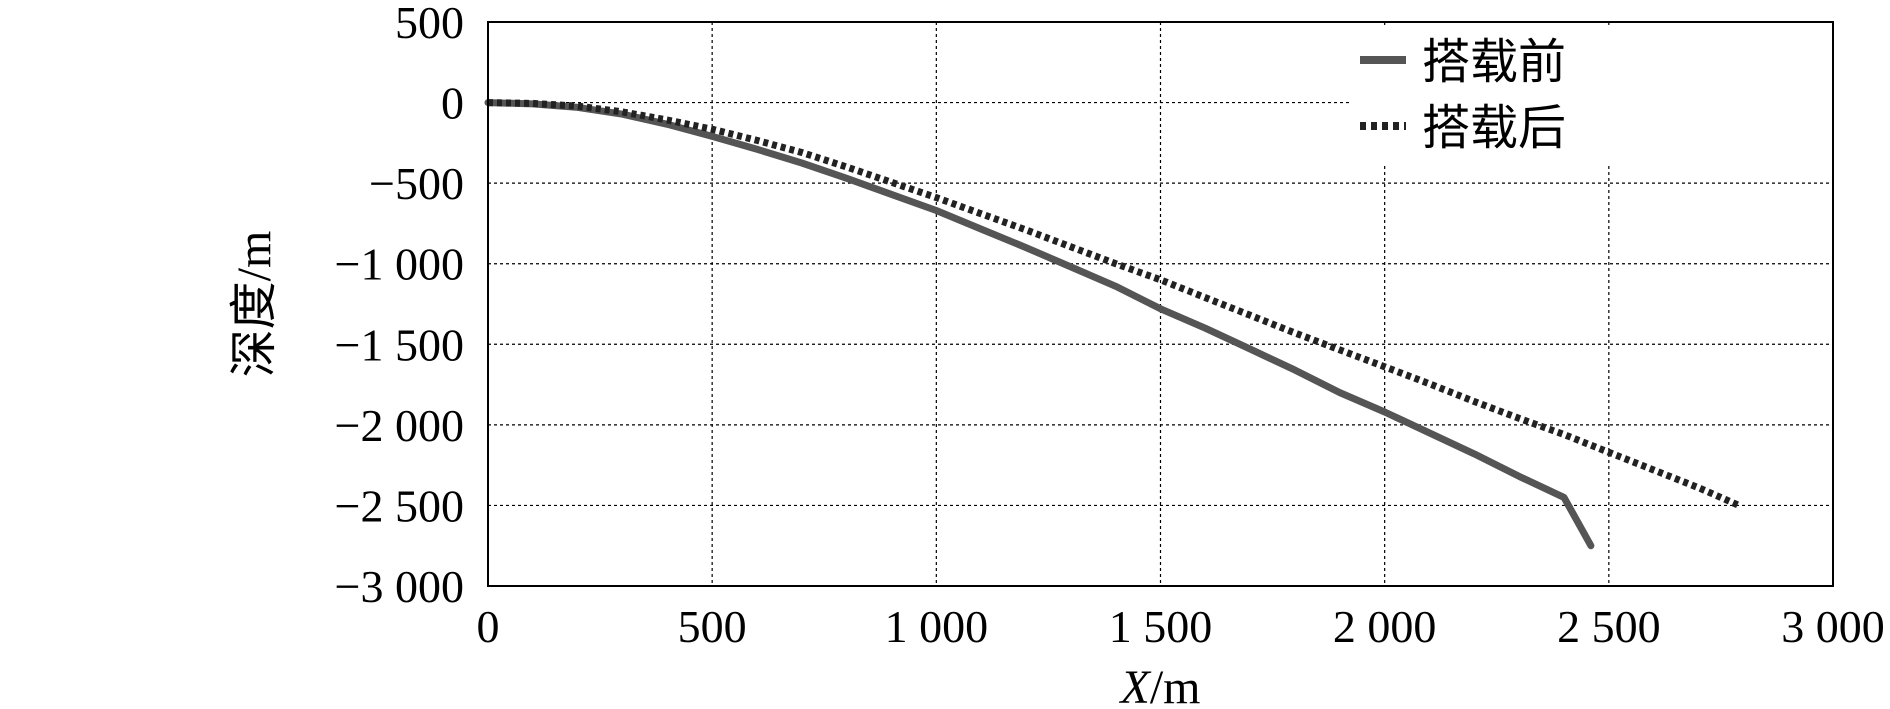 This screenshot has width=1890, height=709. What do you see at coordinates (254, 304) in the screenshot?
I see `y-axis-title: 深度/m` at bounding box center [254, 304].